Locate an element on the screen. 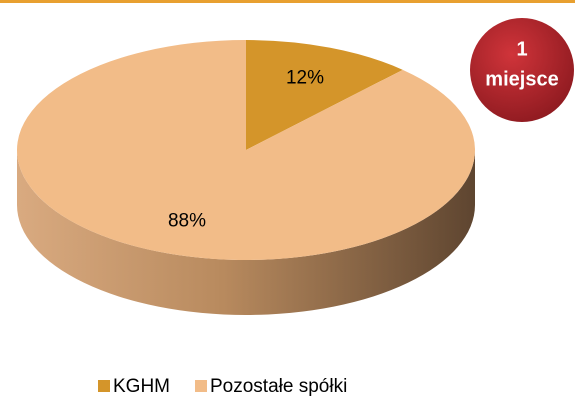 The height and width of the screenshot is (401, 575). legend-label: Pozostałe spółki is located at coordinates (278, 386).